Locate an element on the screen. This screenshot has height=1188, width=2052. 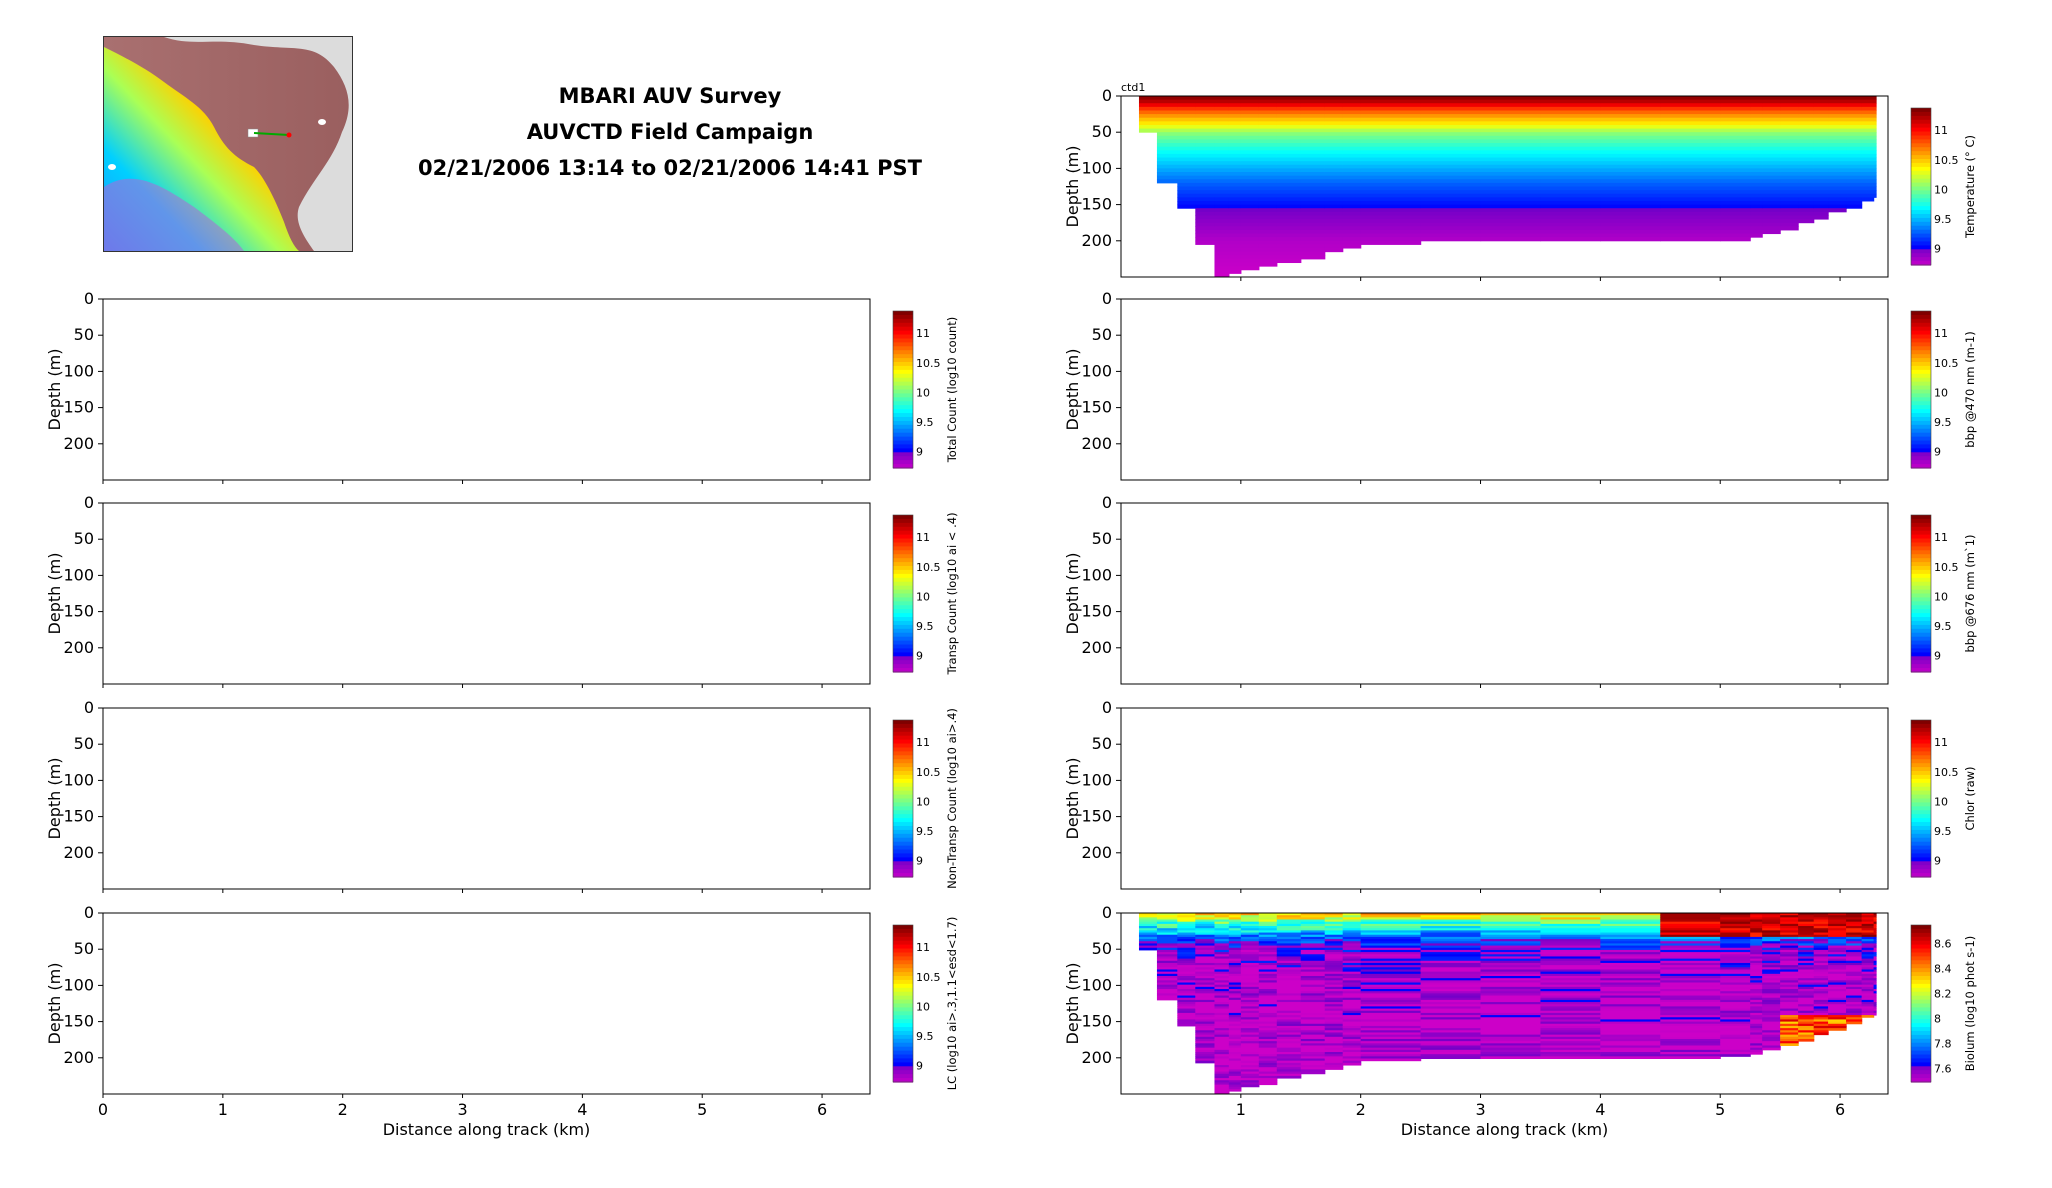
y-tick-label: 50 is located at coordinates (1102, 538).